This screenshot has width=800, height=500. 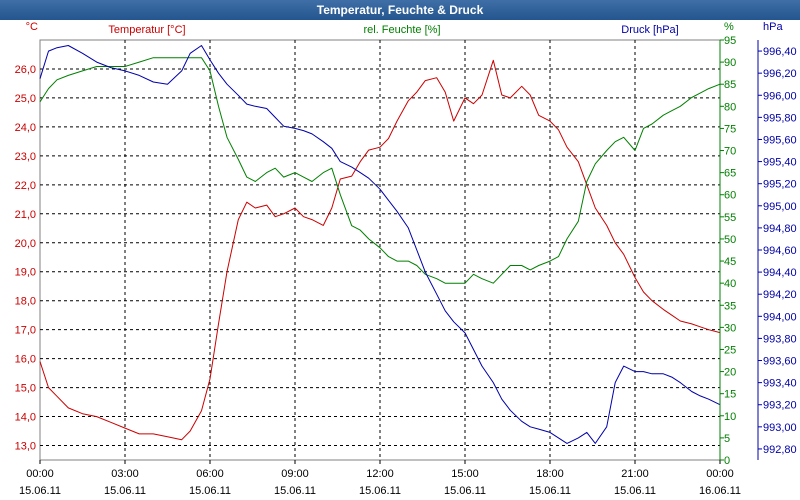 What do you see at coordinates (780, 163) in the screenshot?
I see `pressure-tick-label: 995,40` at bounding box center [780, 163].